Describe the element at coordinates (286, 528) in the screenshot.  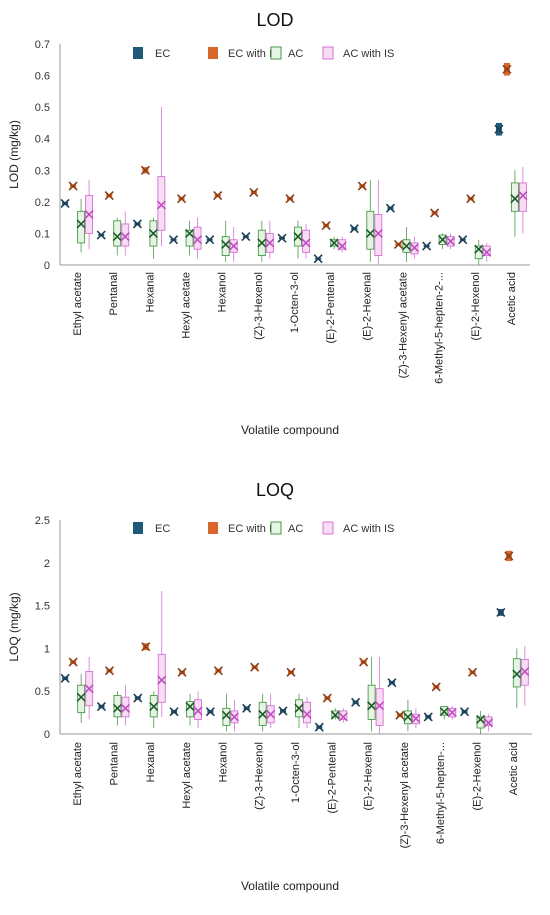
I see `legend-item: AC` at that location.